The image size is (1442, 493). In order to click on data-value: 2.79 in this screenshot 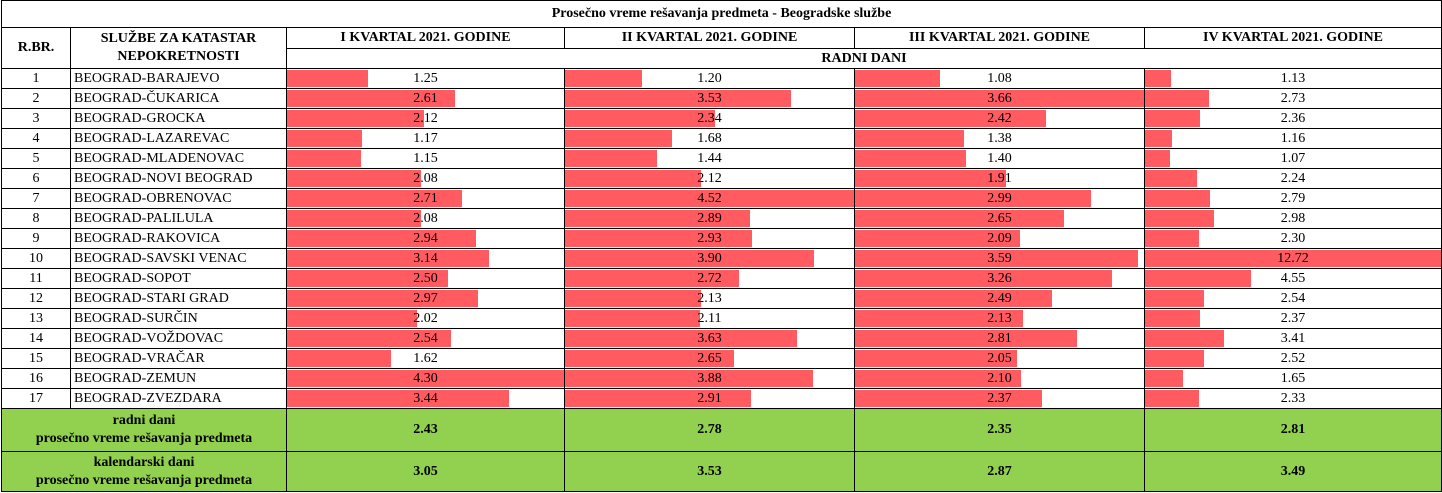, I will do `click(1293, 198)`.